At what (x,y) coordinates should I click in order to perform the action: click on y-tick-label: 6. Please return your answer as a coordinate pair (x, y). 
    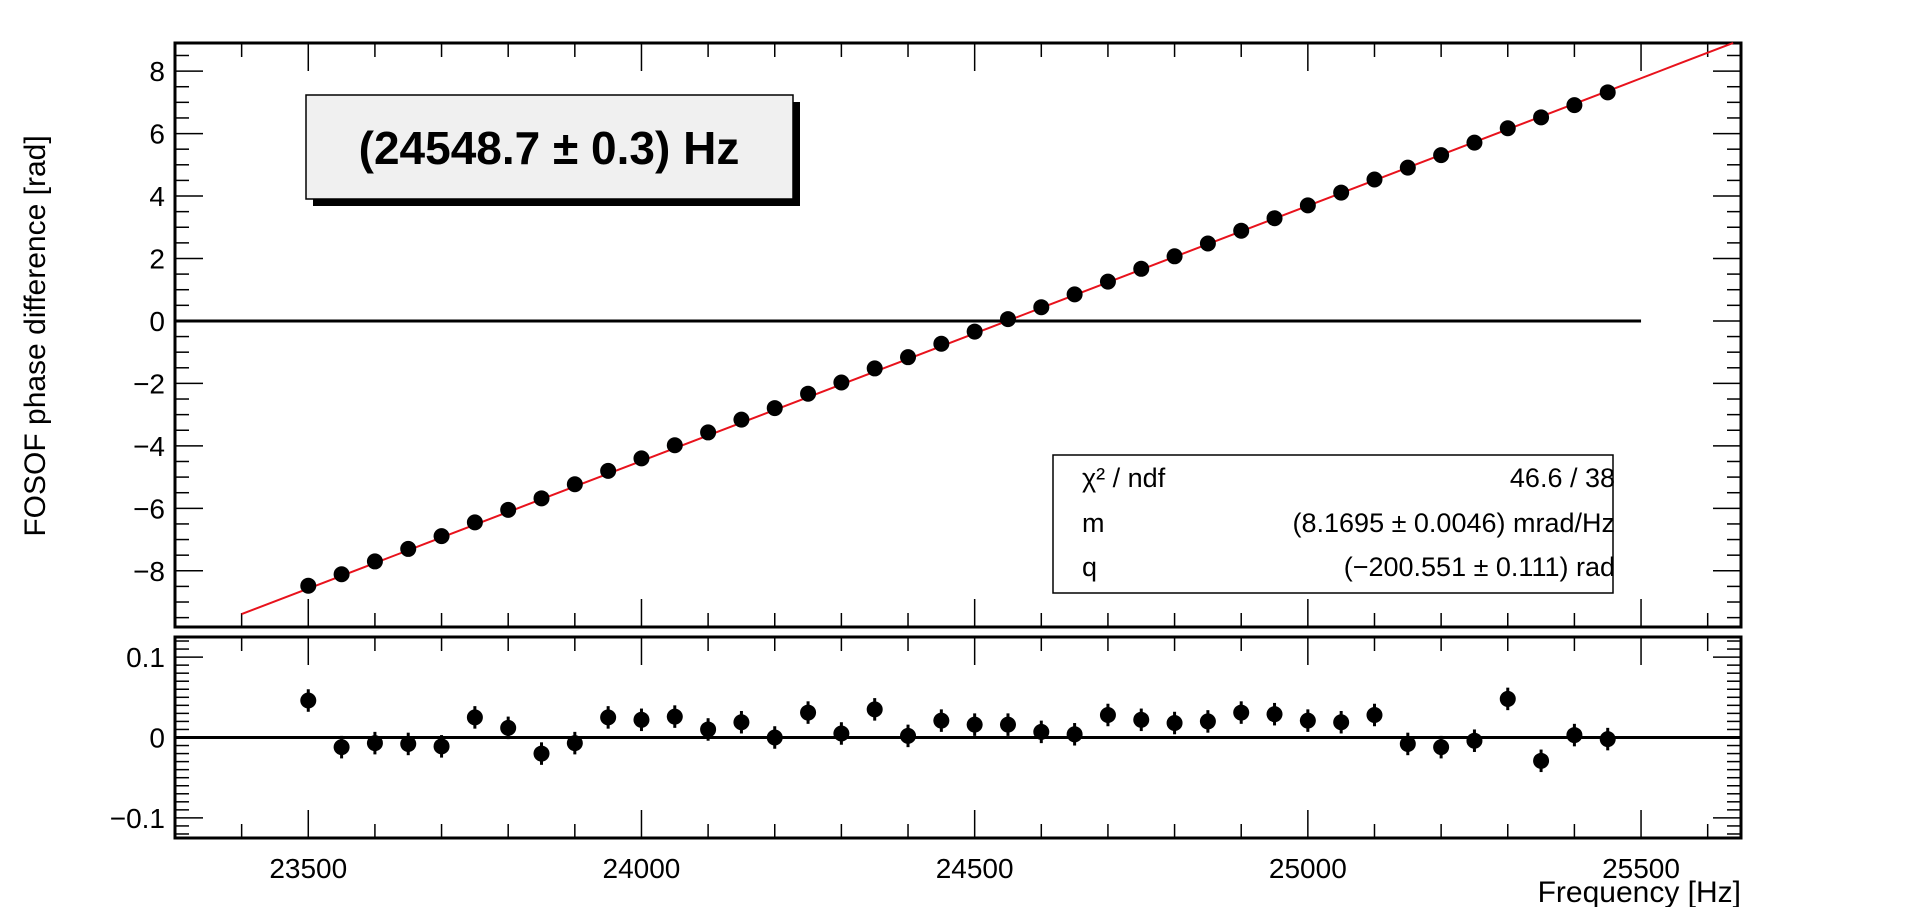
    Looking at the image, I should click on (157, 134).